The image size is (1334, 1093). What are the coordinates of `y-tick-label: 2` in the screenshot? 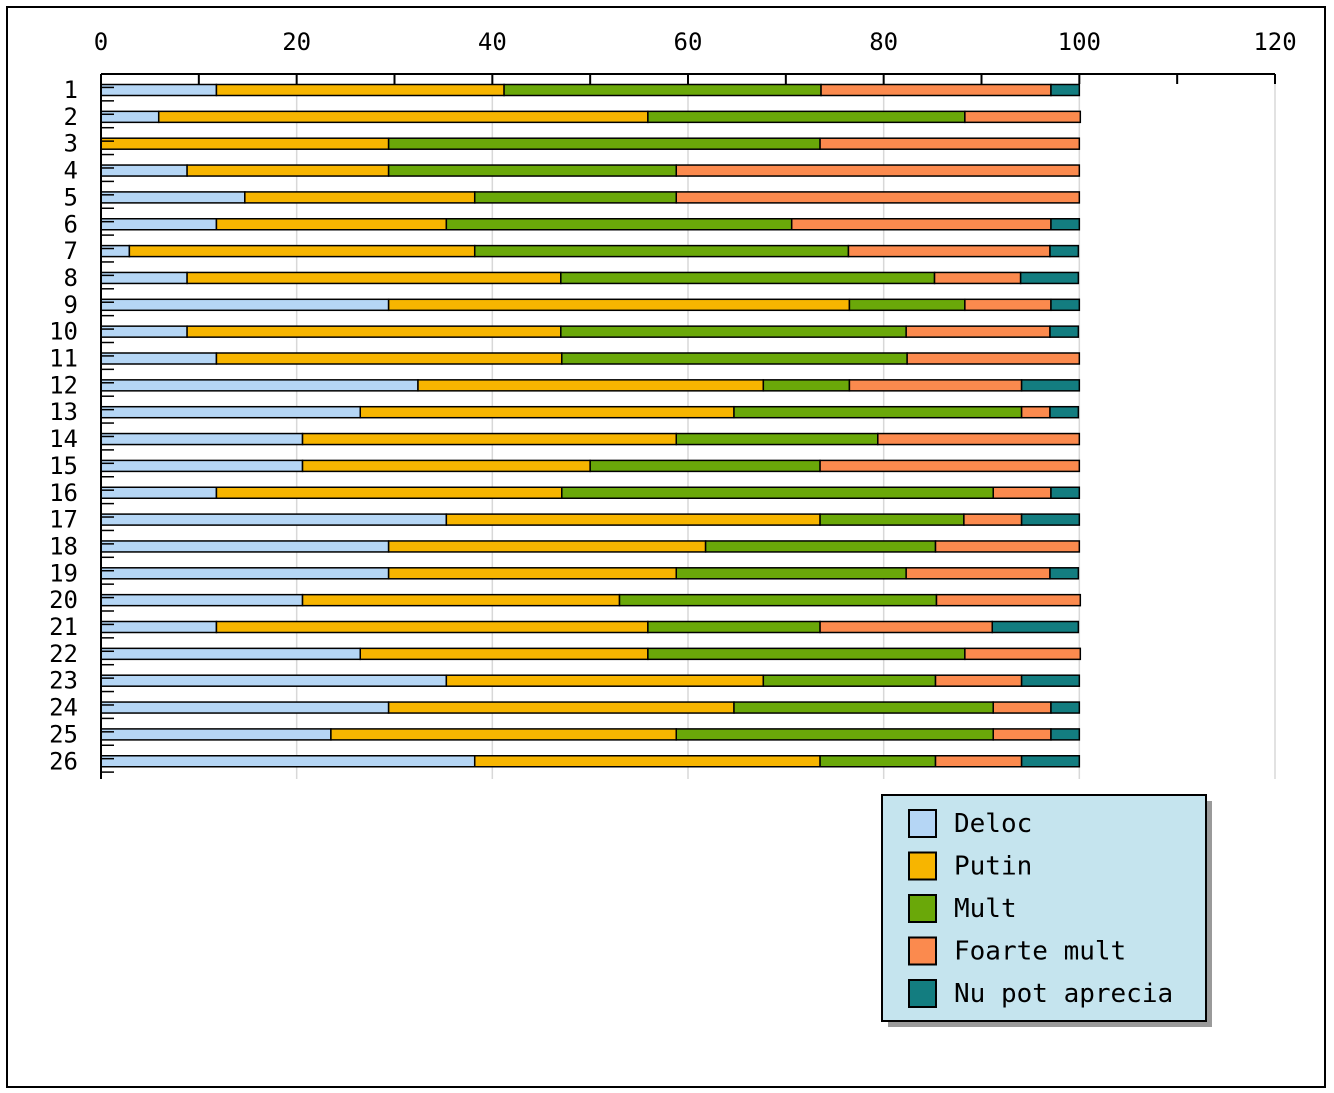 It's located at (71, 117).